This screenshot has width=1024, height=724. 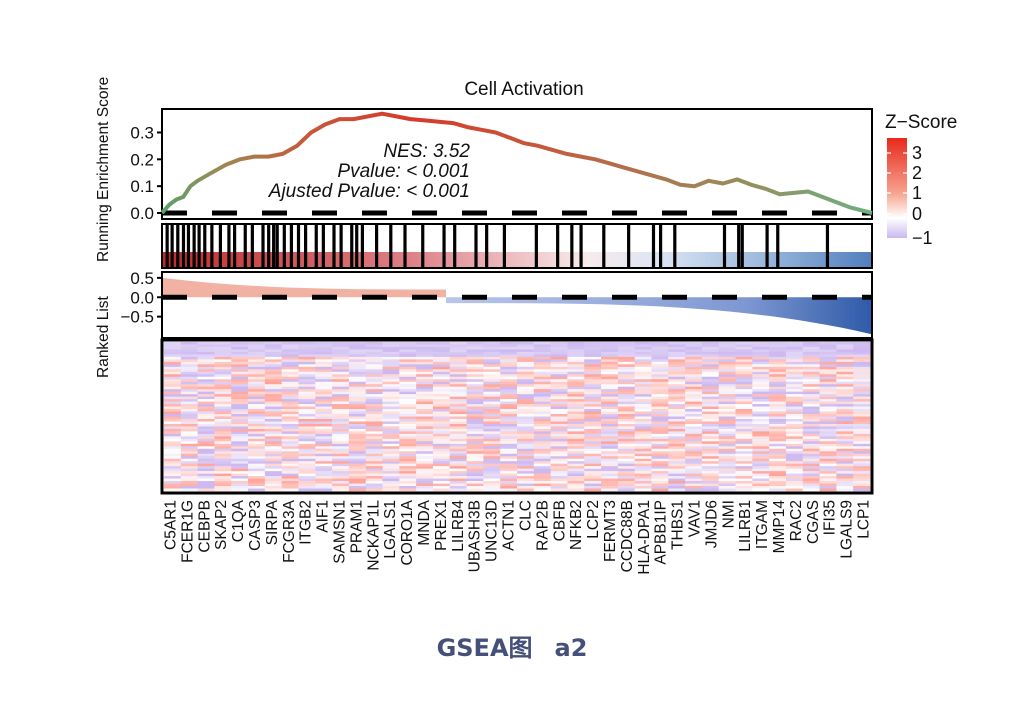 I want to click on negative-rank-area, so click(x=658, y=316).